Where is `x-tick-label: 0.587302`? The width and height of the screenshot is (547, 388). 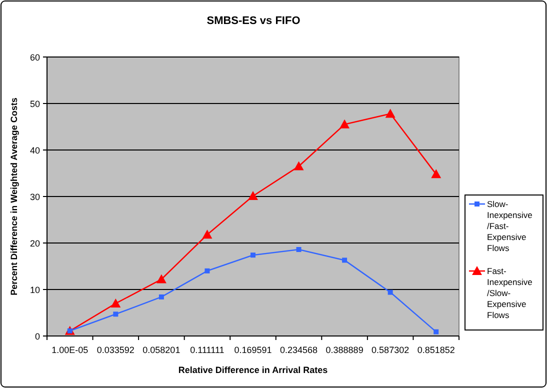 x-tick-label: 0.587302 is located at coordinates (391, 350).